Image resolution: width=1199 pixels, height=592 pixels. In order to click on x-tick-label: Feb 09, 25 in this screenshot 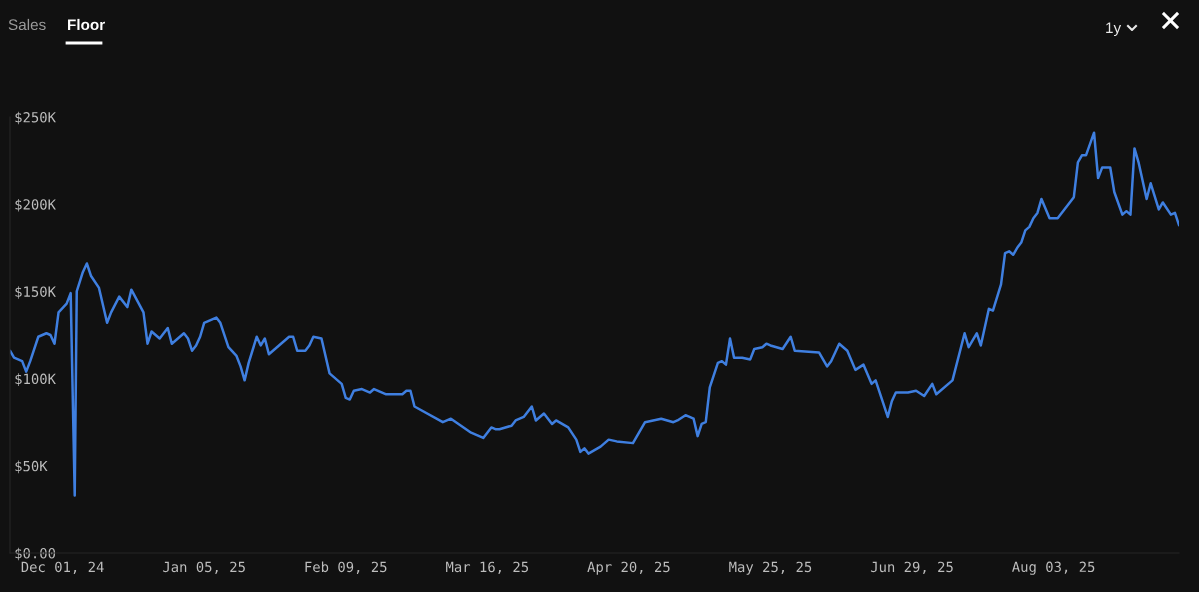, I will do `click(346, 567)`.